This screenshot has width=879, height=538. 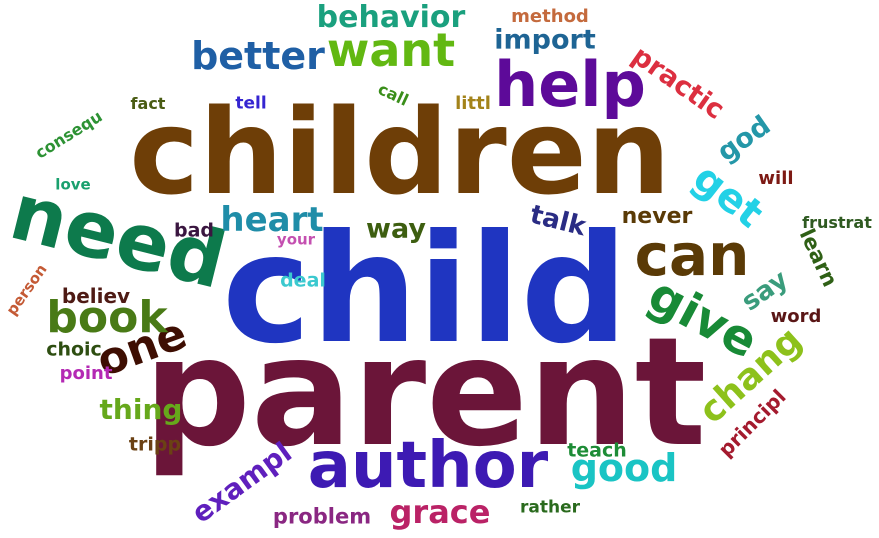 I want to click on word-book: book, so click(x=107, y=317).